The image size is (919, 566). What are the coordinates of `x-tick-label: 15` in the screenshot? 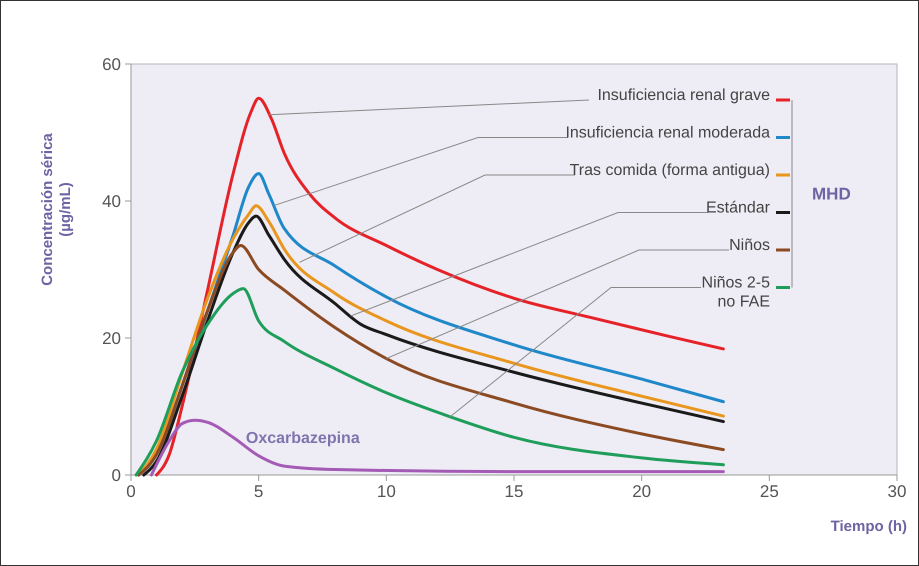 It's located at (514, 491).